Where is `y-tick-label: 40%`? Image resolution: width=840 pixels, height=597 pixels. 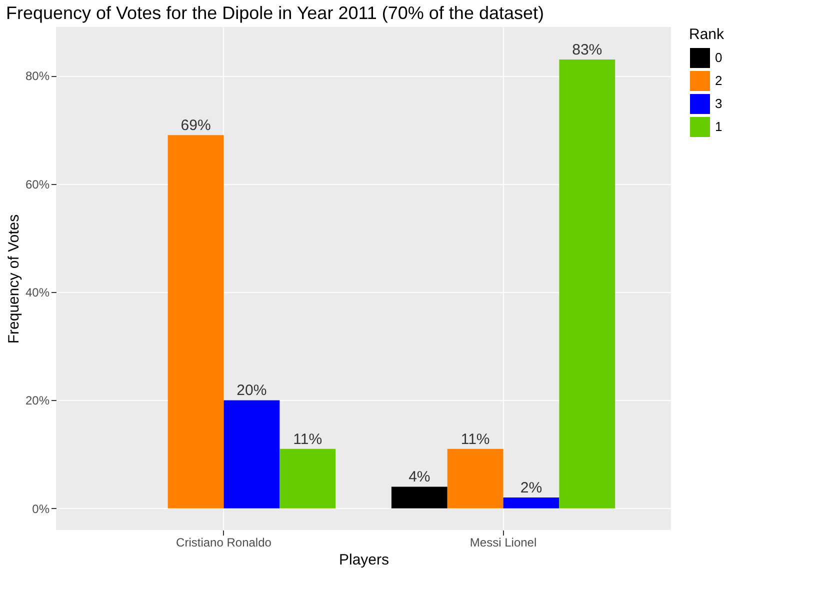
y-tick-label: 40% is located at coordinates (37, 293).